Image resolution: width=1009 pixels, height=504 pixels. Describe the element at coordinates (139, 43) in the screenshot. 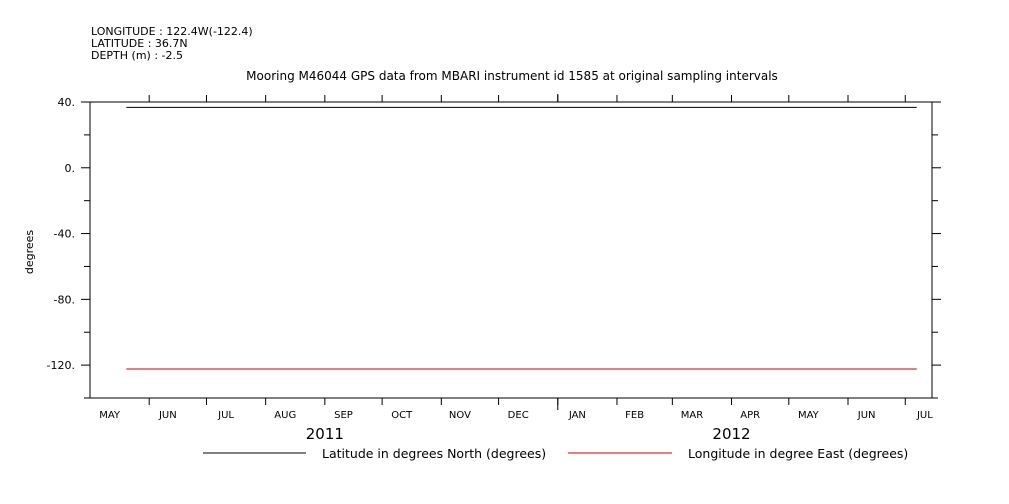

I see `header-latitude: LATITUDE : 36.7N` at that location.